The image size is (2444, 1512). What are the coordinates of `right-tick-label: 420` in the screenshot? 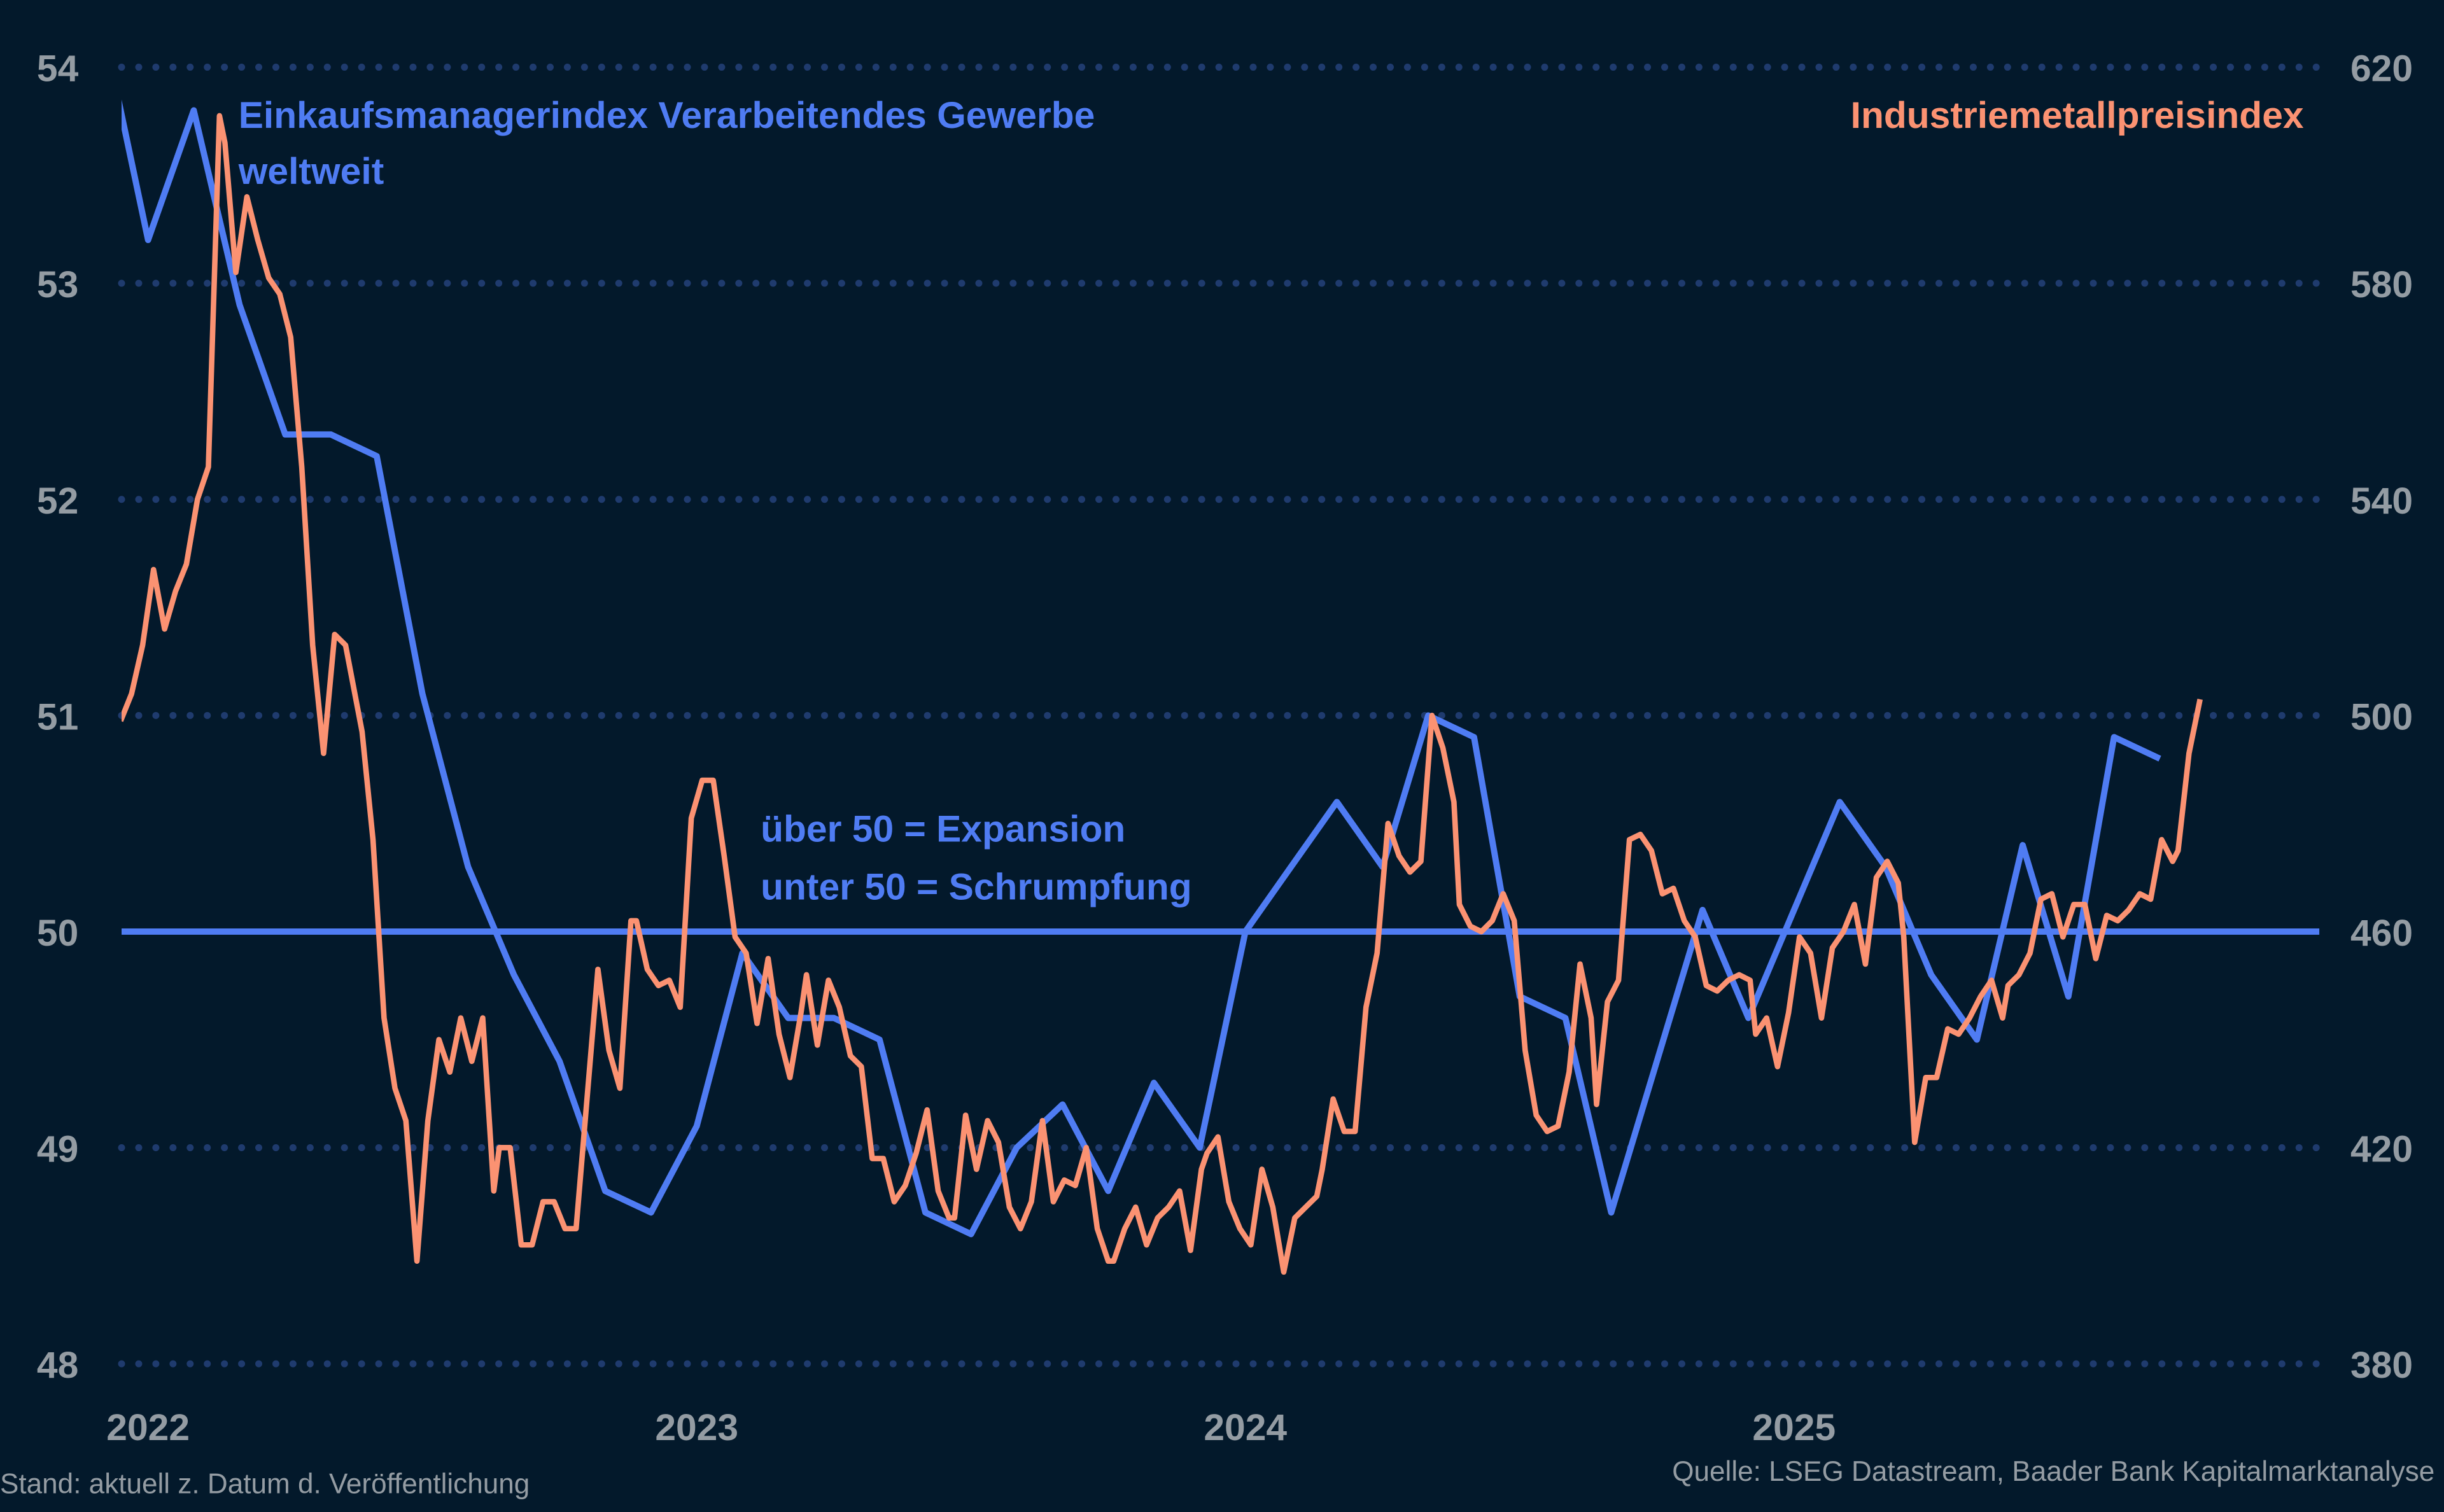 It's located at (2381, 1149).